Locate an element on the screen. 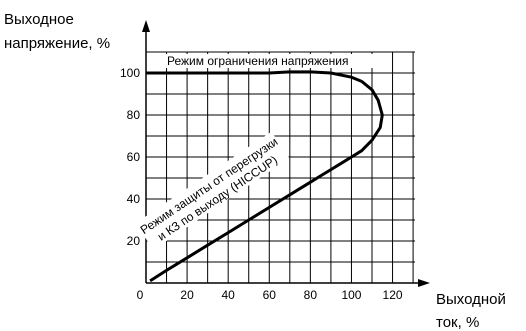 The image size is (526, 331). y-axis-label-line1: Выходное is located at coordinates (39, 19).